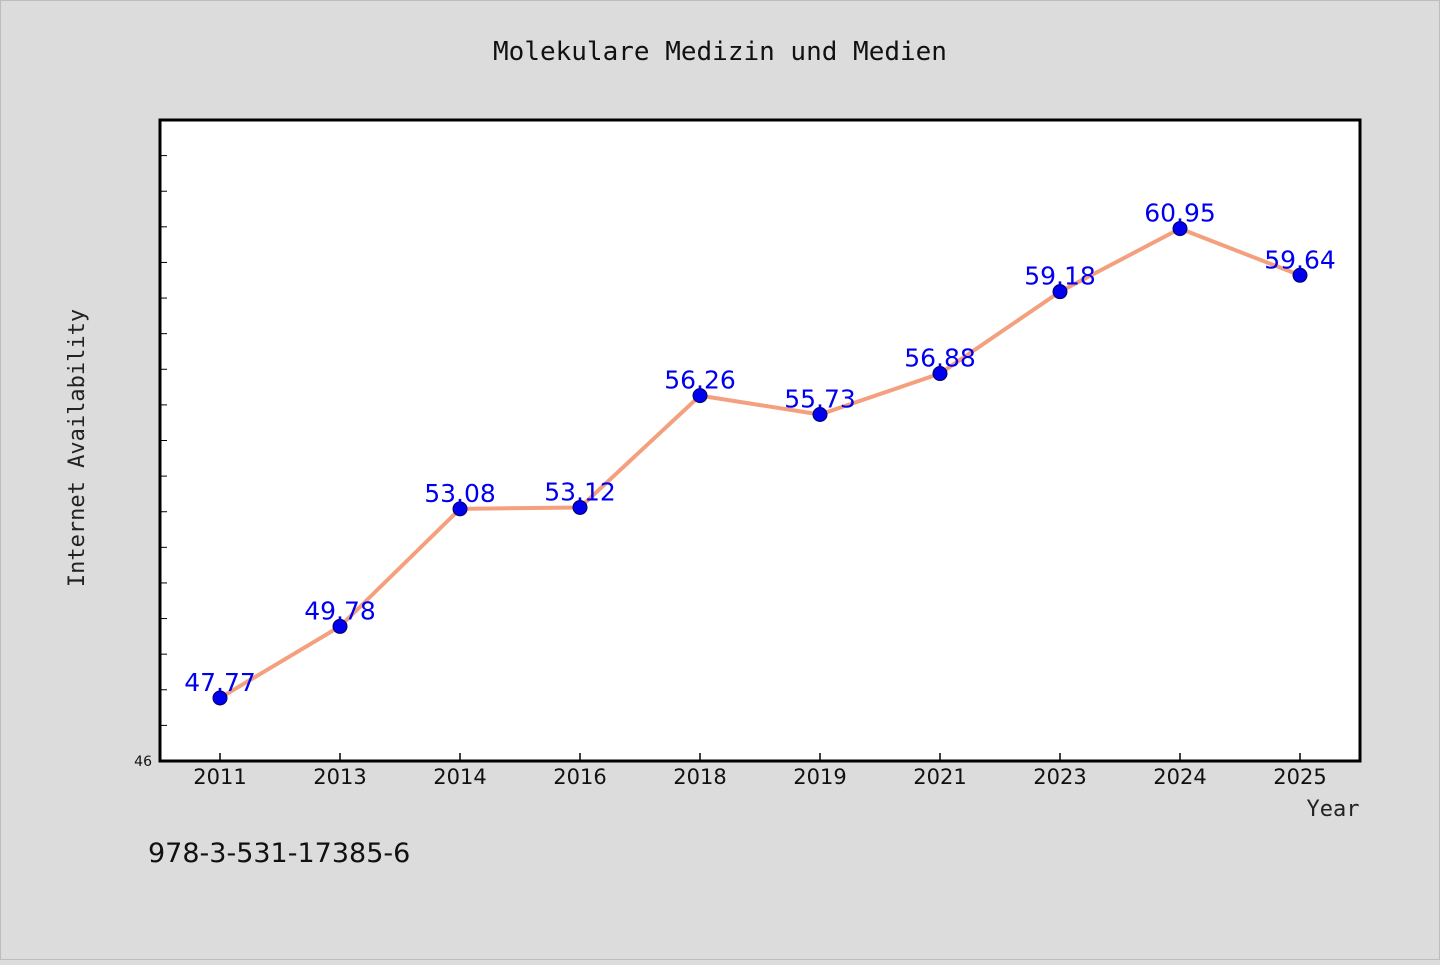 The height and width of the screenshot is (965, 1440). I want to click on x-tick-label-2024: 2024, so click(1179, 777).